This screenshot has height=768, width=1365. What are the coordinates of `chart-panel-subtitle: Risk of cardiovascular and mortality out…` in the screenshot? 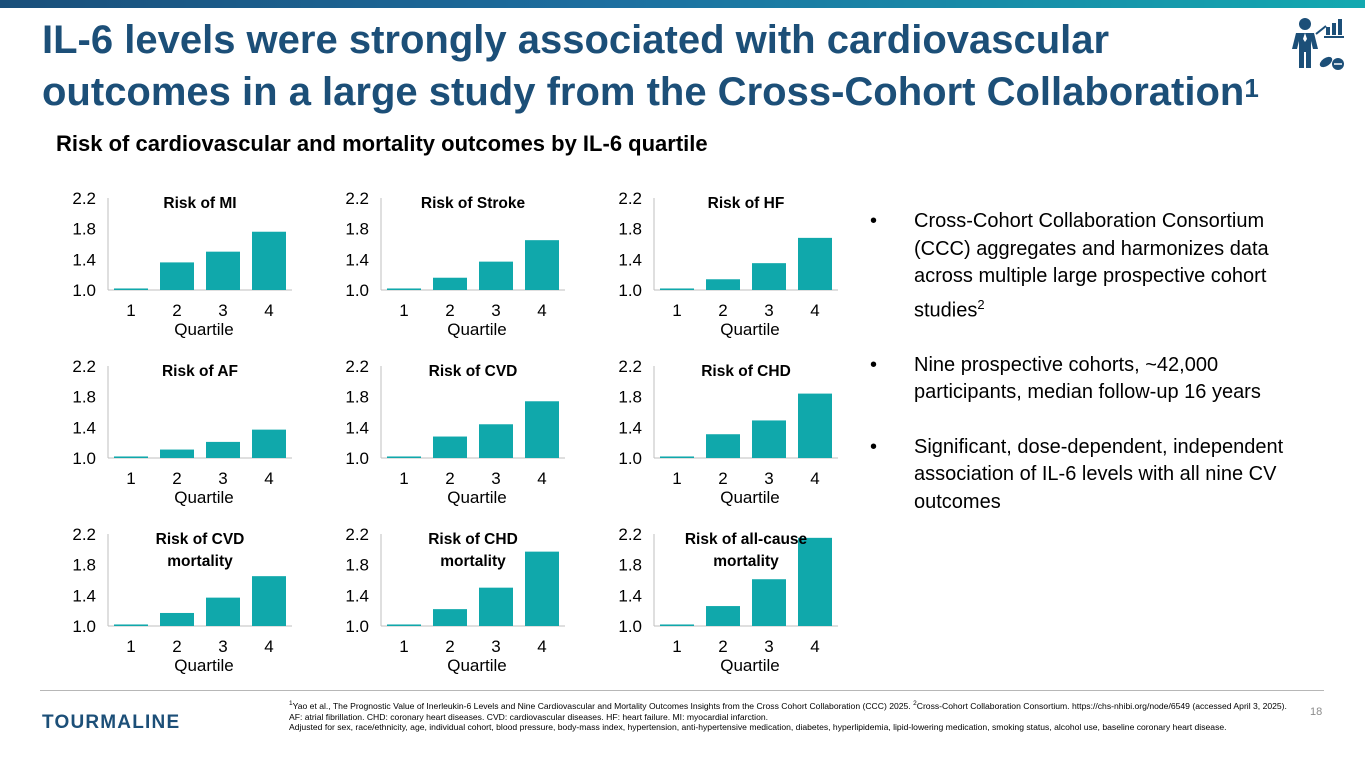 It's located at (382, 143).